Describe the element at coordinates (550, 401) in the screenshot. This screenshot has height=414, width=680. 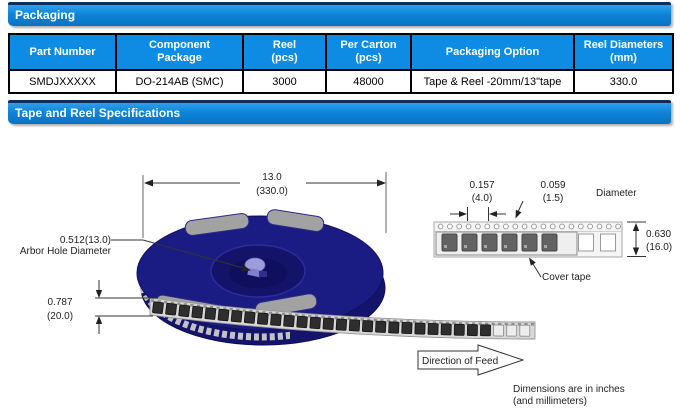
I see `units-note-line2: (and millimeters)` at that location.